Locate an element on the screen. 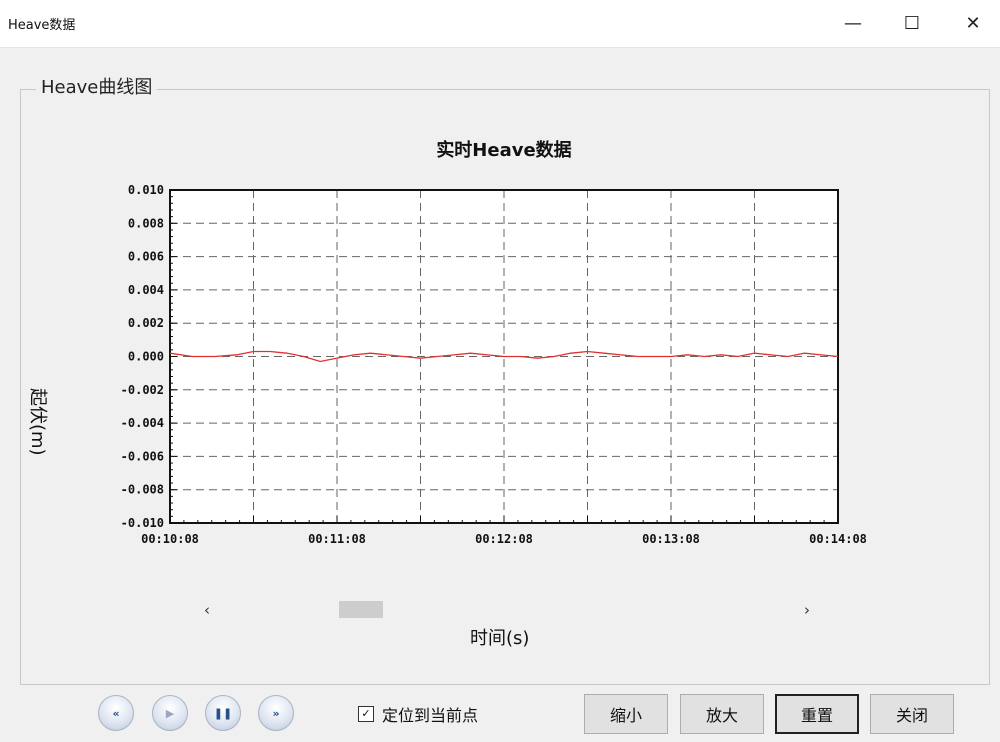  window-title: Heave数据 is located at coordinates (42, 25).